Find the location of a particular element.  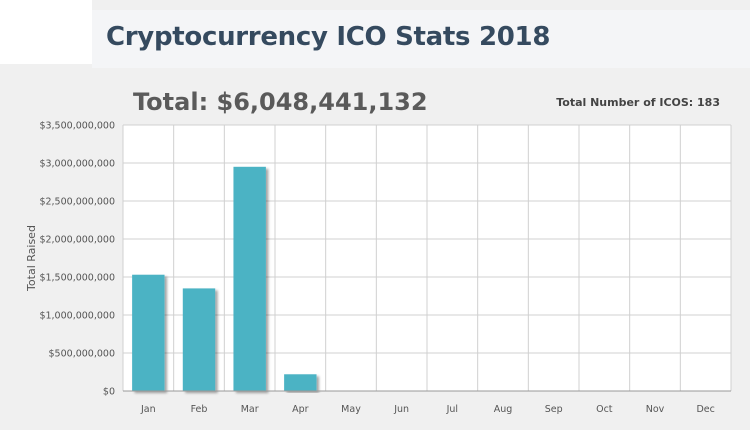

x-tick-label: Feb is located at coordinates (199, 409).